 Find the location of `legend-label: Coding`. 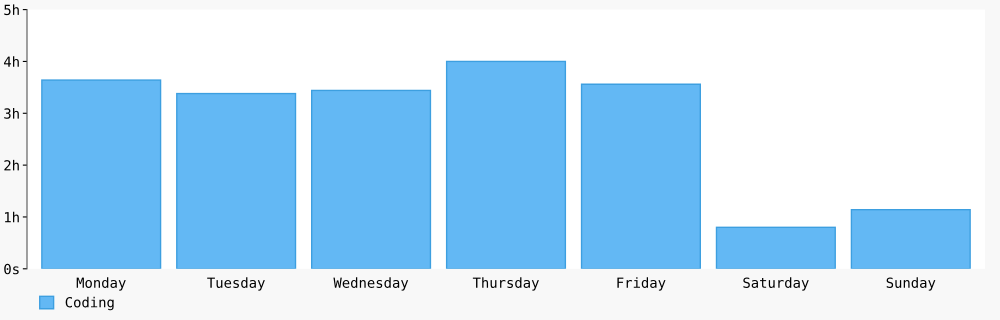

legend-label: Coding is located at coordinates (90, 303).